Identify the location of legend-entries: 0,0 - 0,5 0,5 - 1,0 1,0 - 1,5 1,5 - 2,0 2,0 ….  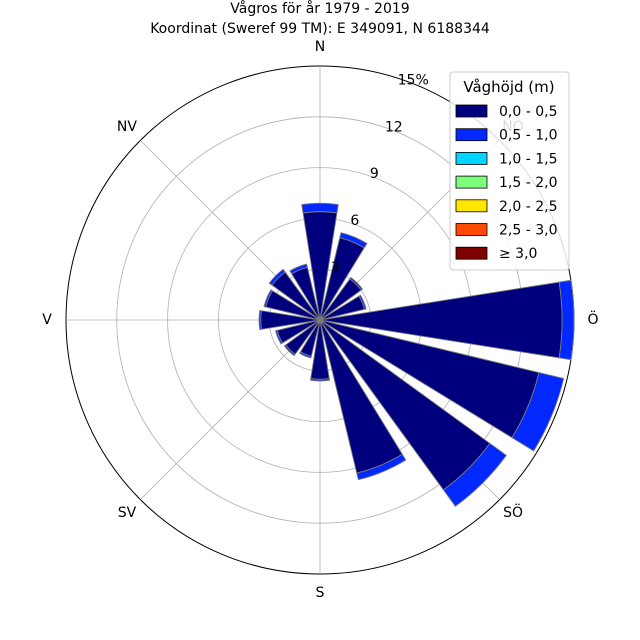
(506, 183).